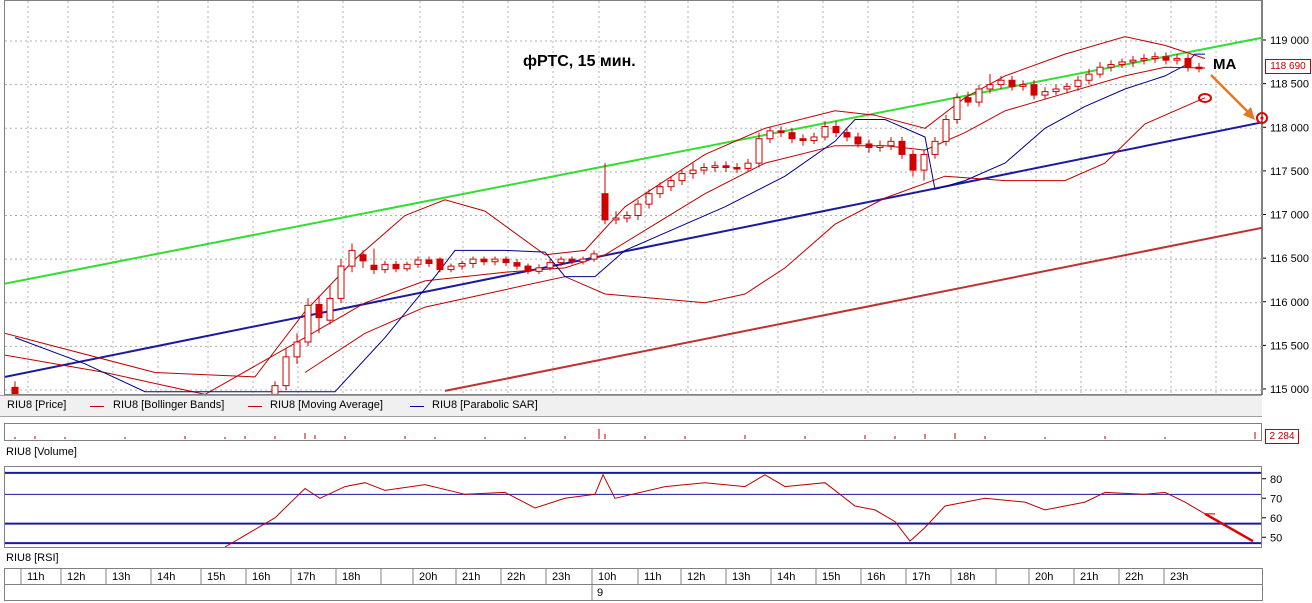 This screenshot has height=603, width=1312. Describe the element at coordinates (1272, 509) in the screenshot. I see `rsi-axis: 80 70 60 50` at that location.